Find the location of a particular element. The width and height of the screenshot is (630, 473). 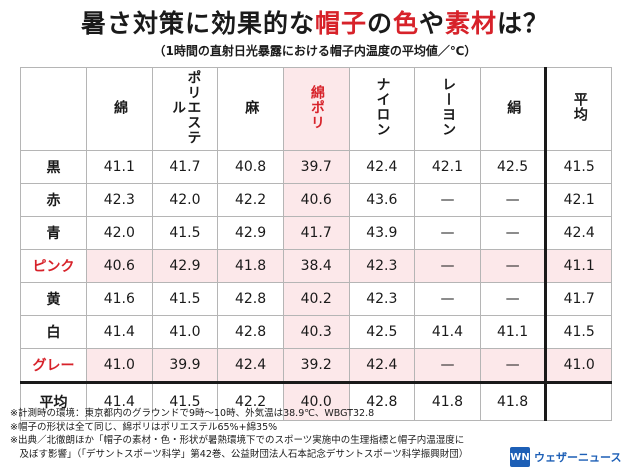

table-row: 赤 42.3 42.0 42.2 40.6 43.6— —42.1 is located at coordinates (316, 200).